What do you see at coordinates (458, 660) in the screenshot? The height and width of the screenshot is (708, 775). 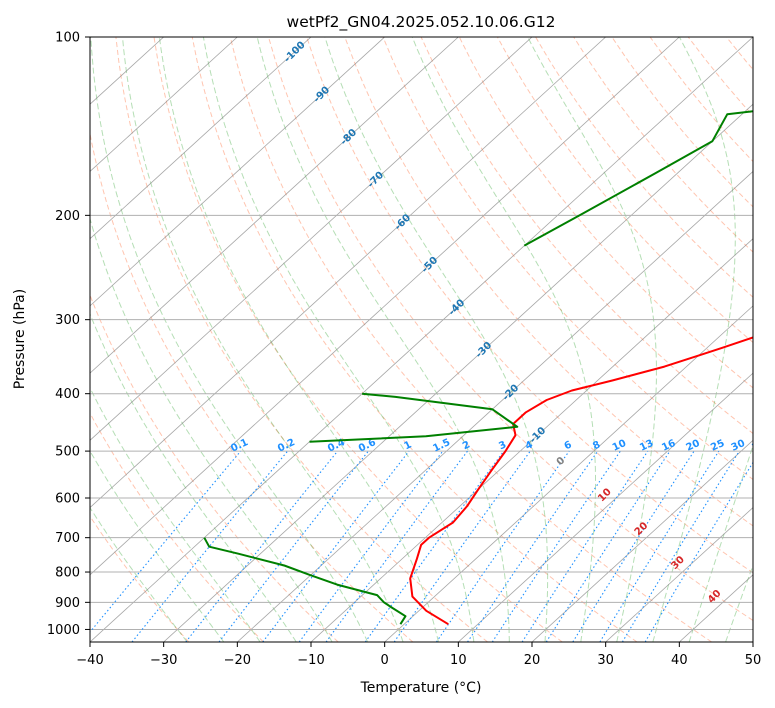 I see `x-tick-label: 10` at bounding box center [458, 660].